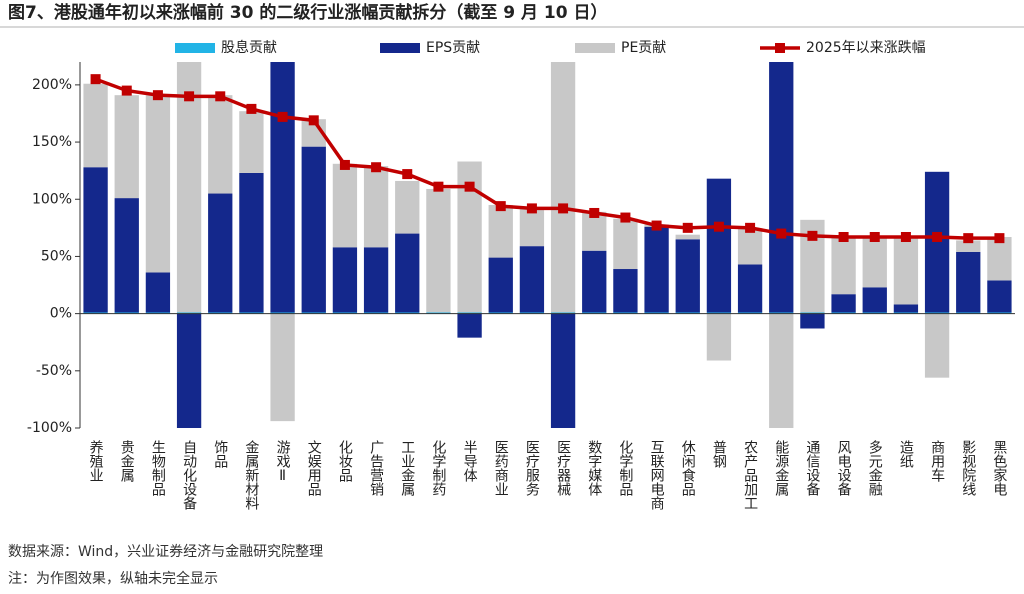 This screenshot has height=594, width=1024. I want to click on x-tick-label: 商用车, so click(937, 461).